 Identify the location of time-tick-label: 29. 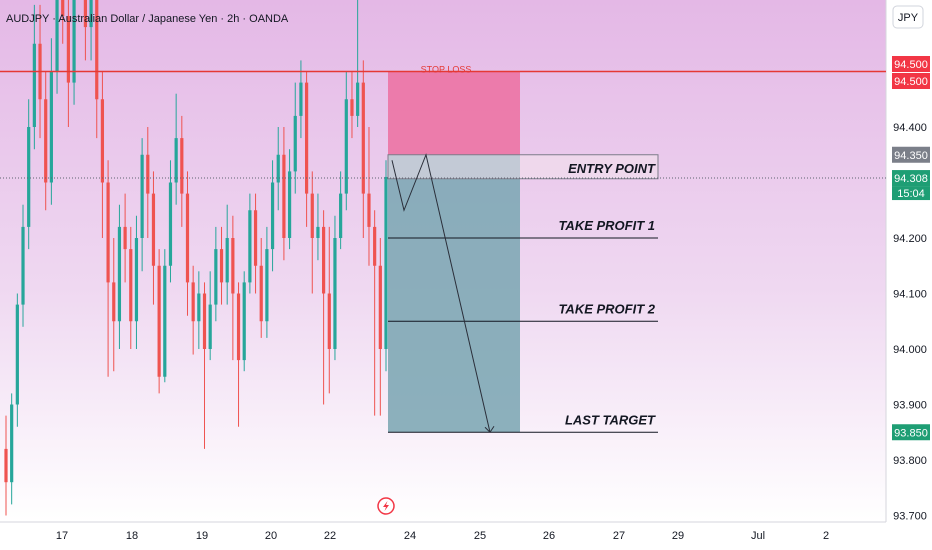
(678, 536).